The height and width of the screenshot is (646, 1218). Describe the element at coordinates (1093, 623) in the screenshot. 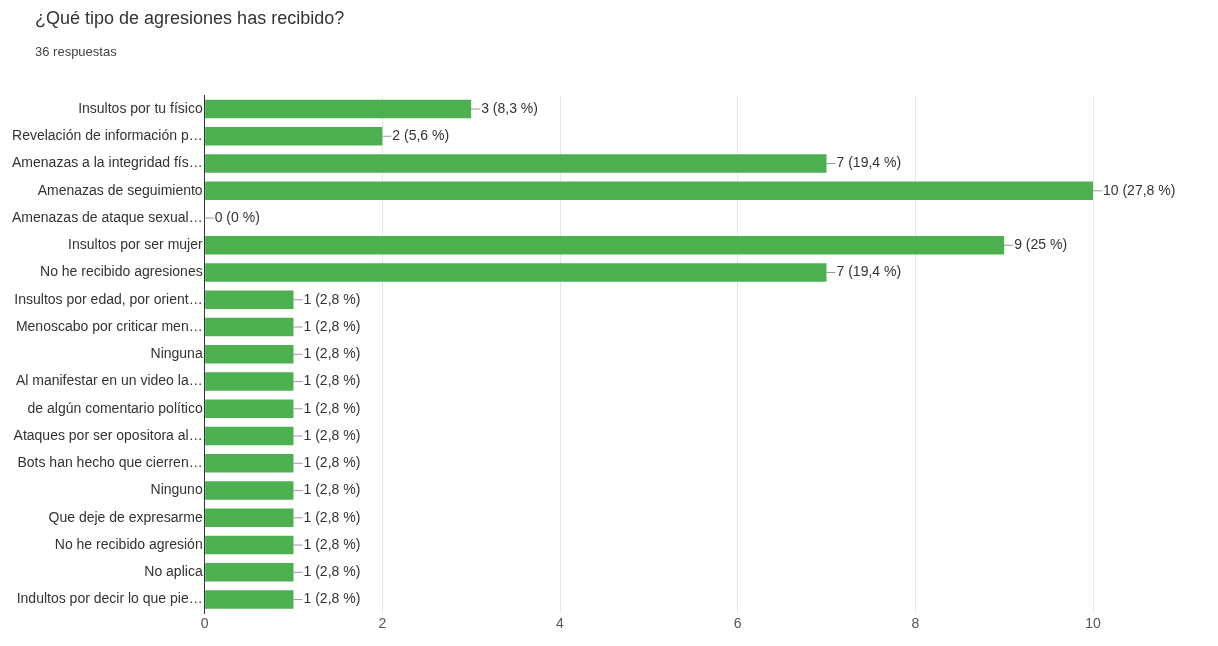

I see `x-tick-label: 10` at that location.